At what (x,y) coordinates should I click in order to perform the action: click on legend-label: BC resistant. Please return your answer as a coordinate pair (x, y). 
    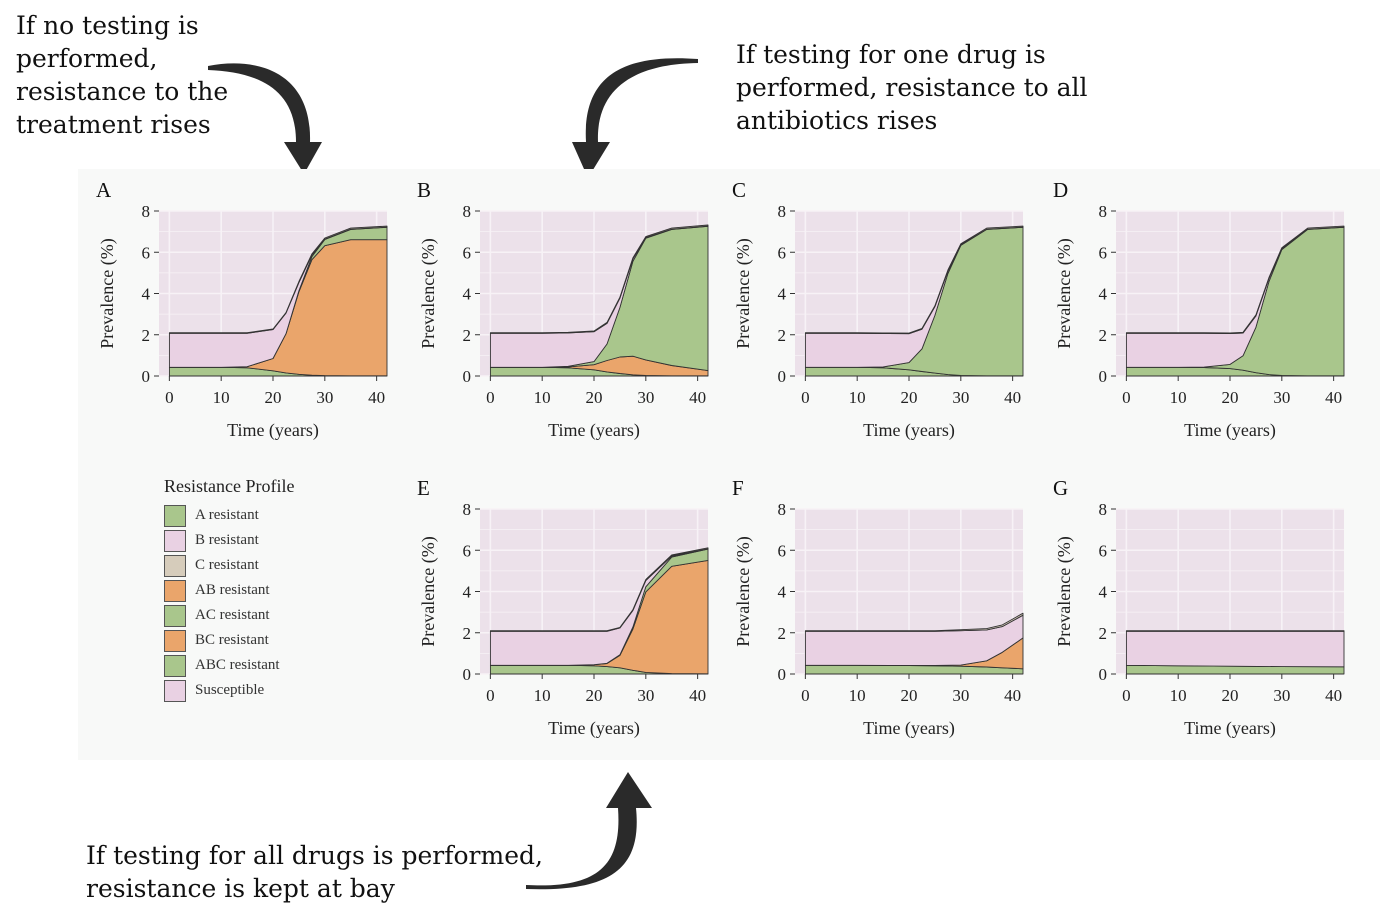
    Looking at the image, I should click on (232, 640).